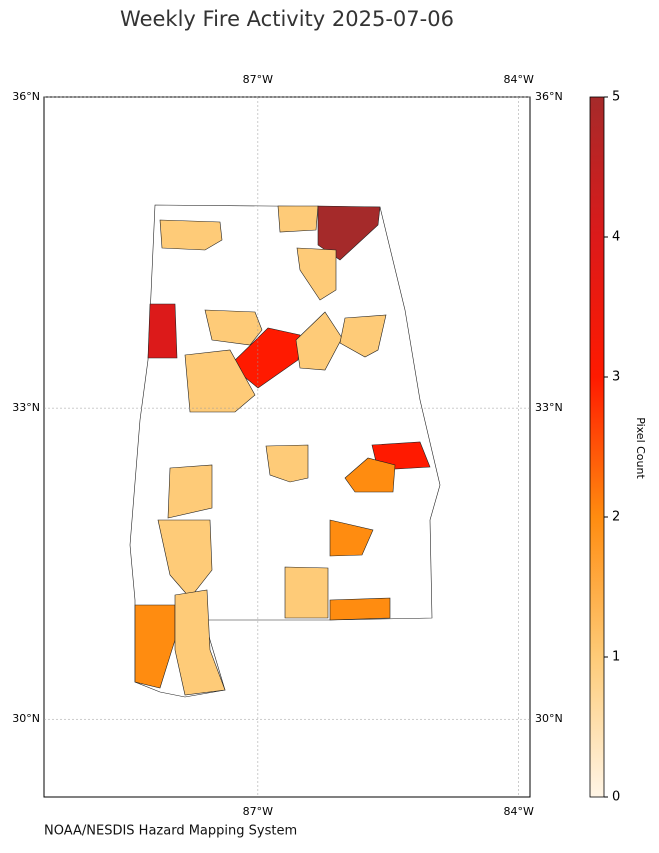 The width and height of the screenshot is (659, 853). What do you see at coordinates (287, 19) in the screenshot?
I see `map-title: Weekly Fire Activity 2025-07-06` at bounding box center [287, 19].